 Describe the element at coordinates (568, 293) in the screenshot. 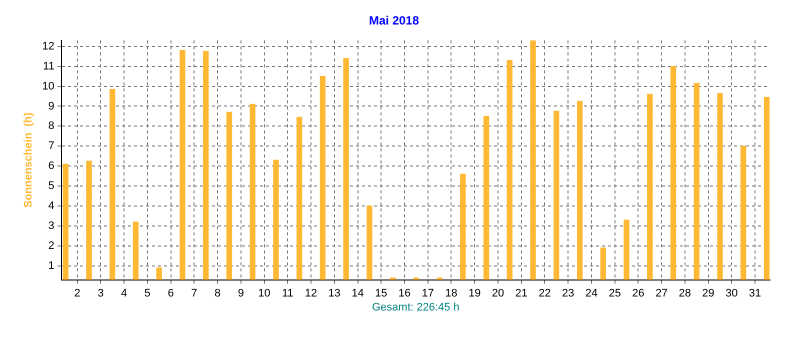

I see `x-tick-label: 23` at that location.